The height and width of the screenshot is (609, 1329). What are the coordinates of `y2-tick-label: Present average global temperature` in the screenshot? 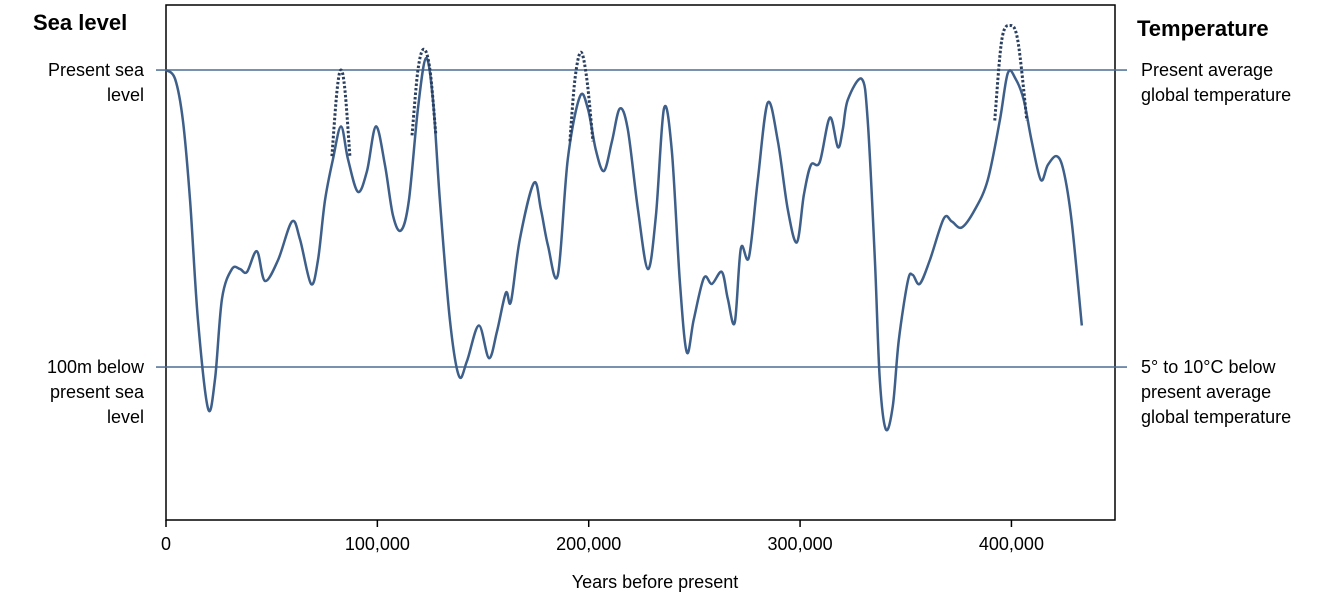 It's located at (1216, 82).